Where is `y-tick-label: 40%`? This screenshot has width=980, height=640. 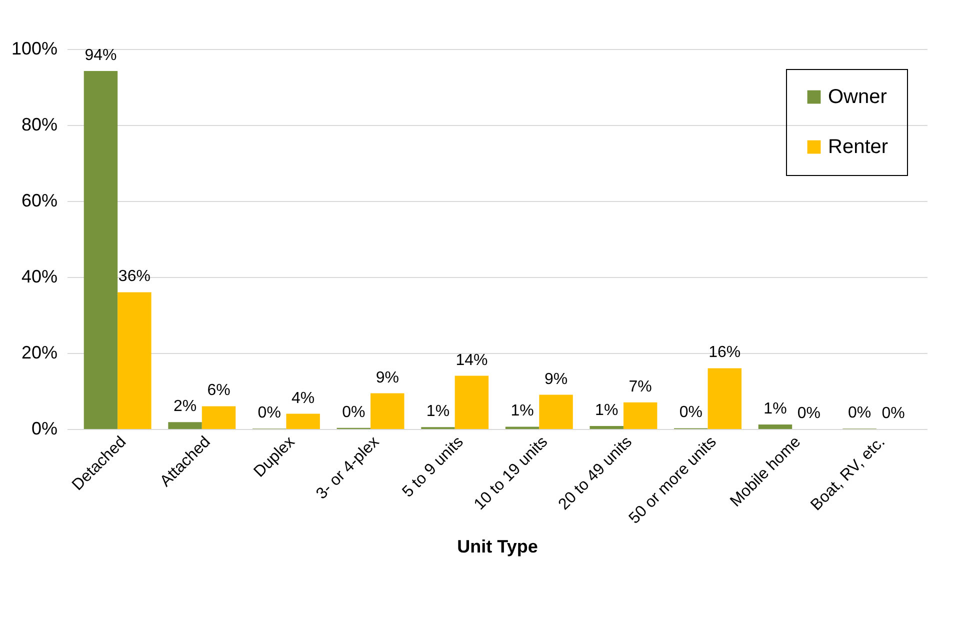
y-tick-label: 40% is located at coordinates (39, 276).